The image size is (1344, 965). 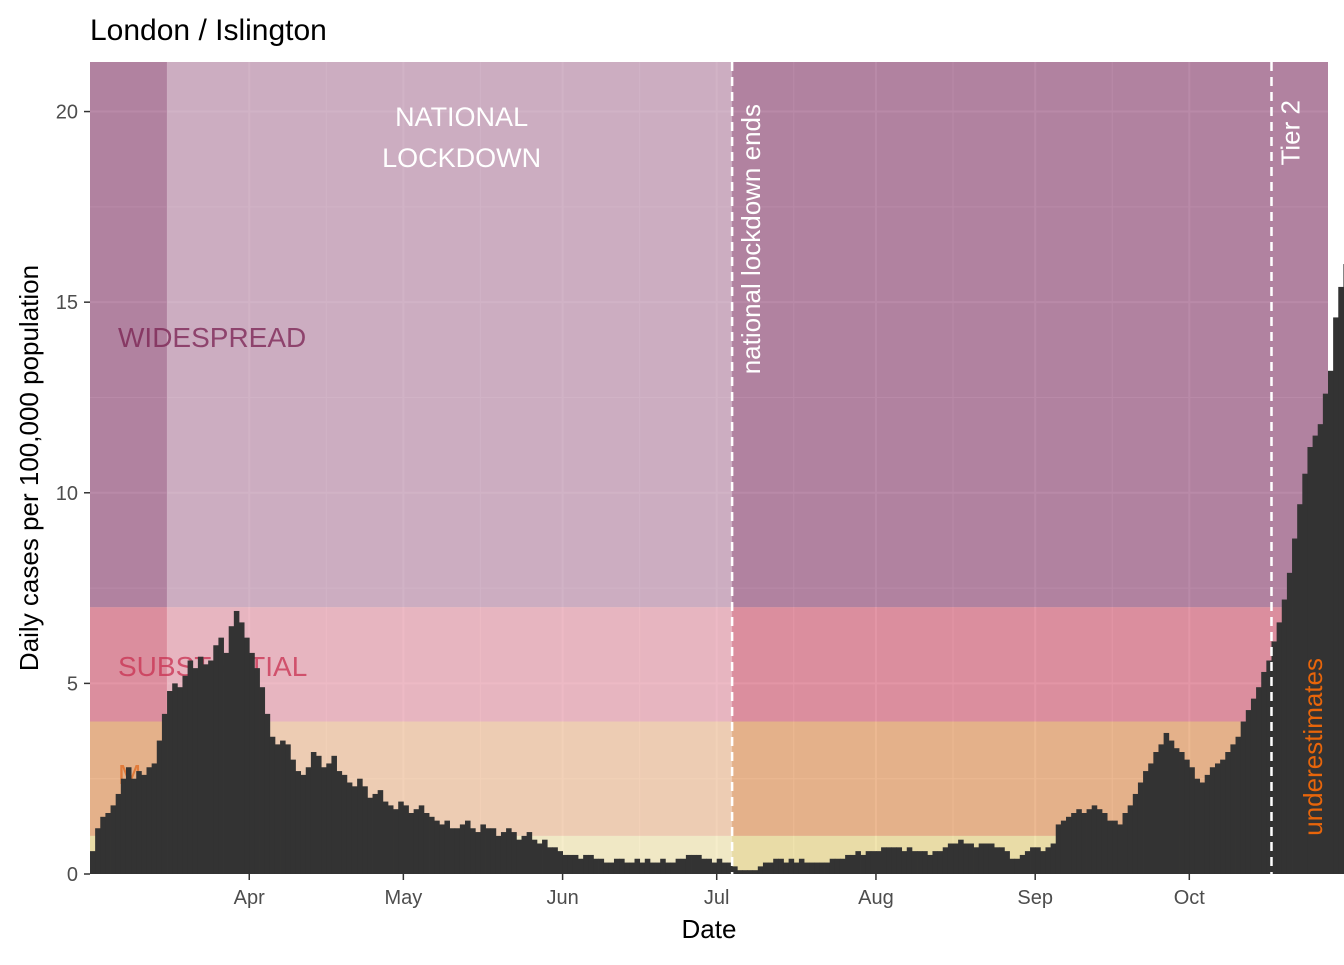 I want to click on x-tick-label: Aug, so click(x=876, y=898).